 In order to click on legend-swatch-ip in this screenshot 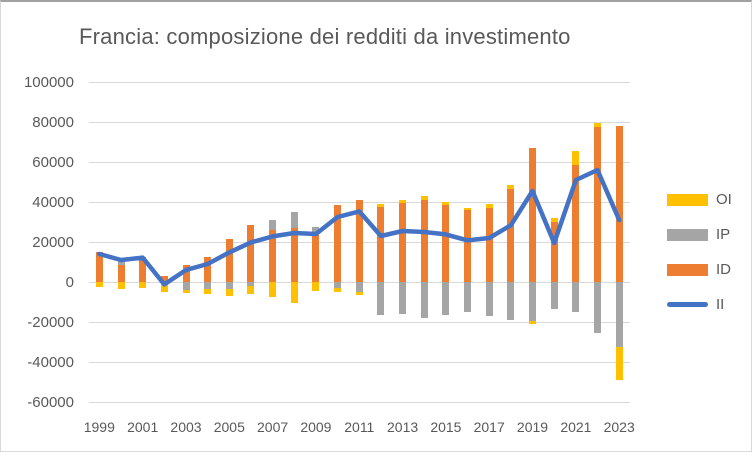, I will do `click(687, 234)`.